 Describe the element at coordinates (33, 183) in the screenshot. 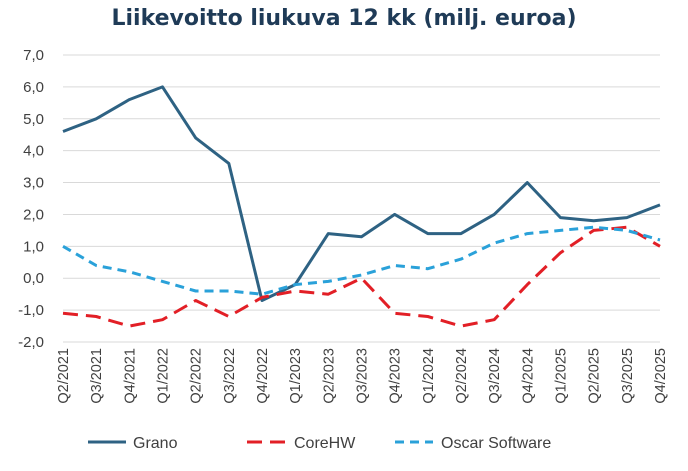

I see `y-tick-label: 3,0` at that location.